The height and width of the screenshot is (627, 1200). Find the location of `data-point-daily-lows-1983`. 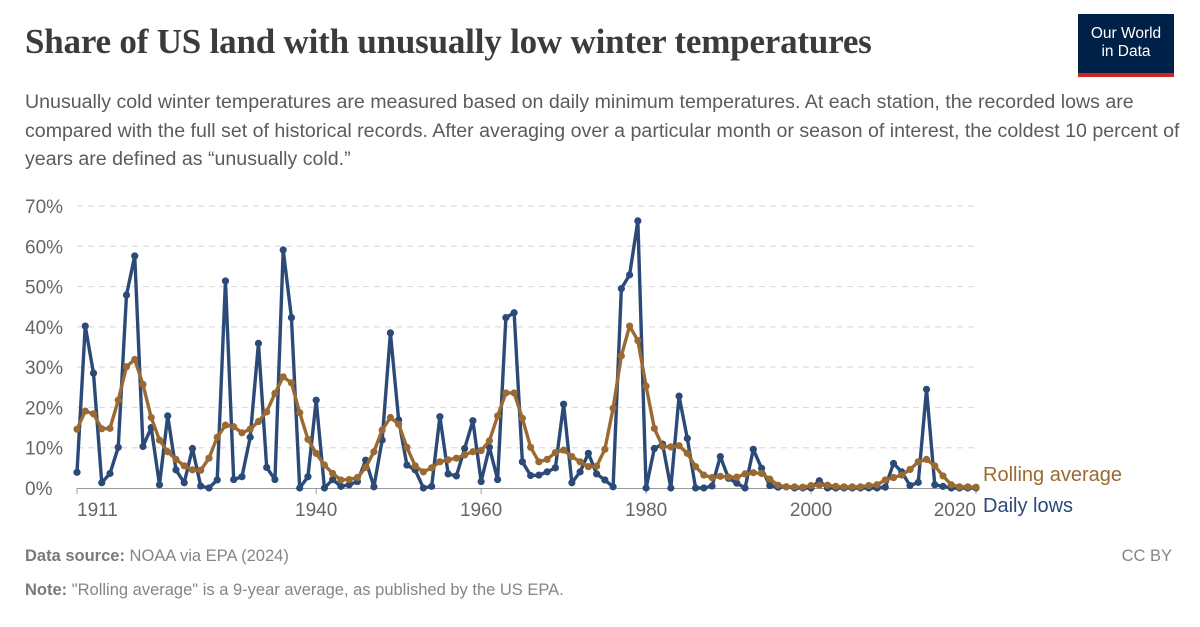

data-point-daily-lows-1983 is located at coordinates (671, 488).